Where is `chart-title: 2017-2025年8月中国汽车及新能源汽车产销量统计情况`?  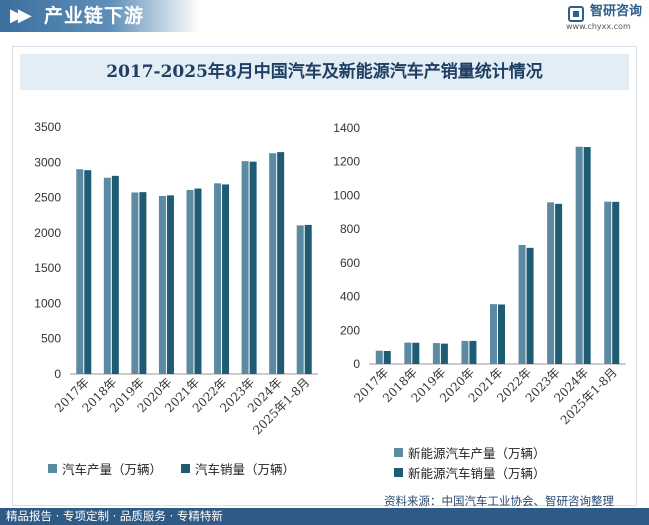
chart-title: 2017-2025年8月中国汽车及新能源汽车产销量统计情况 is located at coordinates (324, 72).